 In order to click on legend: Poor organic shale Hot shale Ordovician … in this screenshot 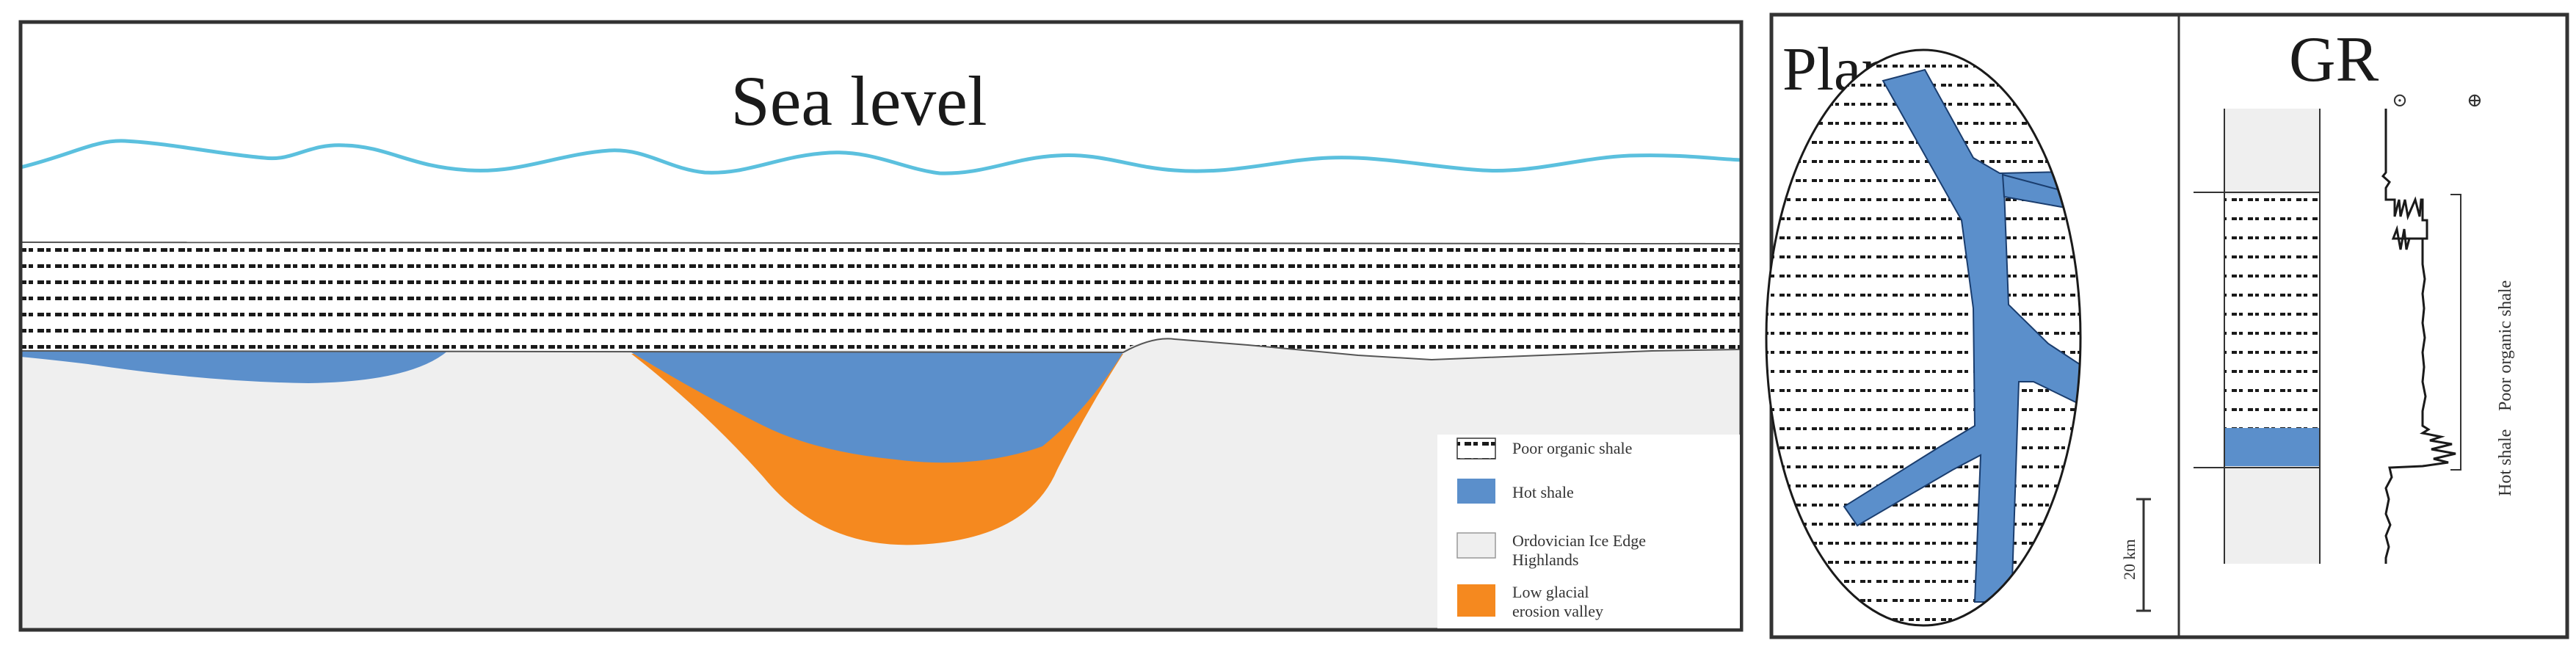, I will do `click(1589, 531)`.